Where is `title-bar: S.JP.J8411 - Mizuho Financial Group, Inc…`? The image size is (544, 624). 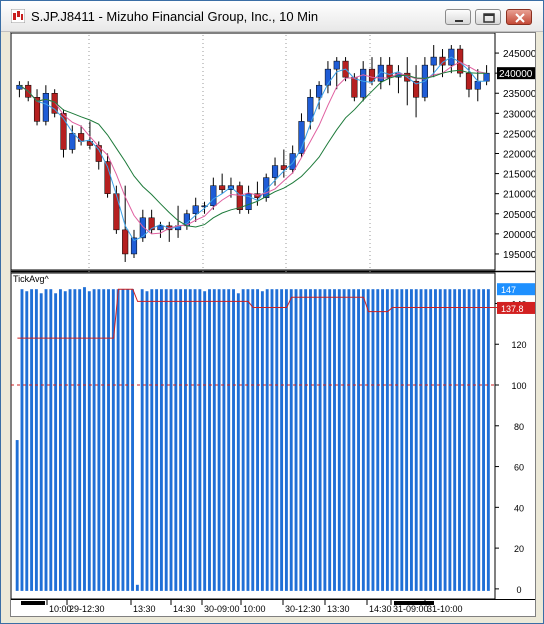 title-bar: S.JP.J8411 - Mizuho Financial Group, Inc… is located at coordinates (272, 16).